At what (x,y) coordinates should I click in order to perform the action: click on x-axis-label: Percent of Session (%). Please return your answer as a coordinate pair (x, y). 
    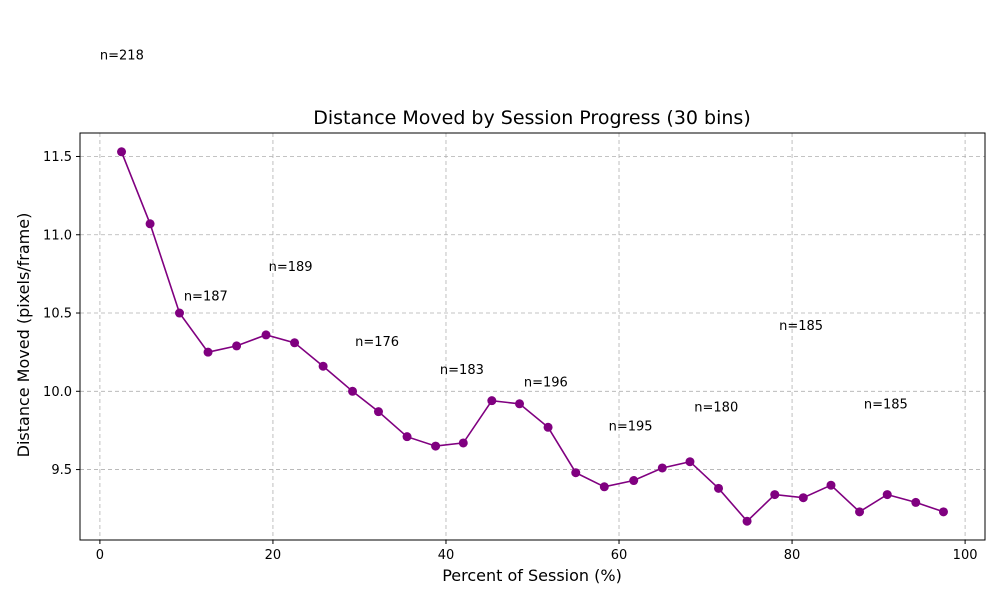
    Looking at the image, I should click on (532, 575).